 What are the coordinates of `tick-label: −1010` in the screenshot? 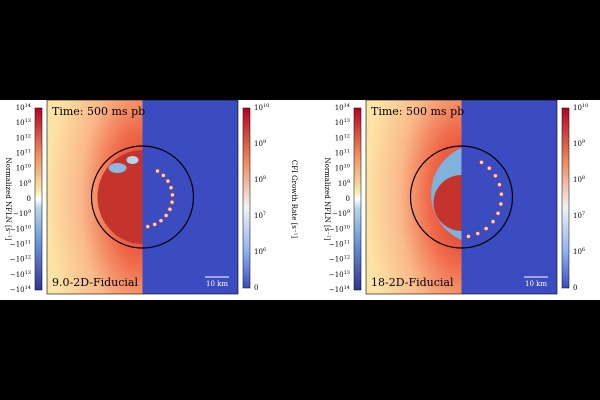 It's located at (339, 229).